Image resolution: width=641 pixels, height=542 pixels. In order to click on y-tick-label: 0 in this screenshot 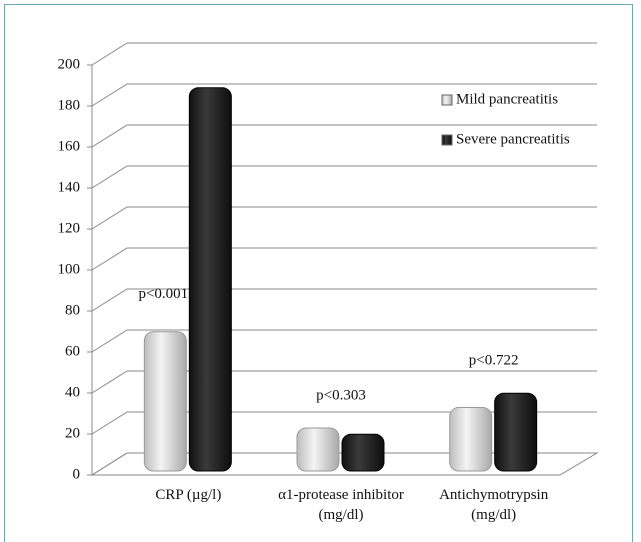, I will do `click(77, 474)`.